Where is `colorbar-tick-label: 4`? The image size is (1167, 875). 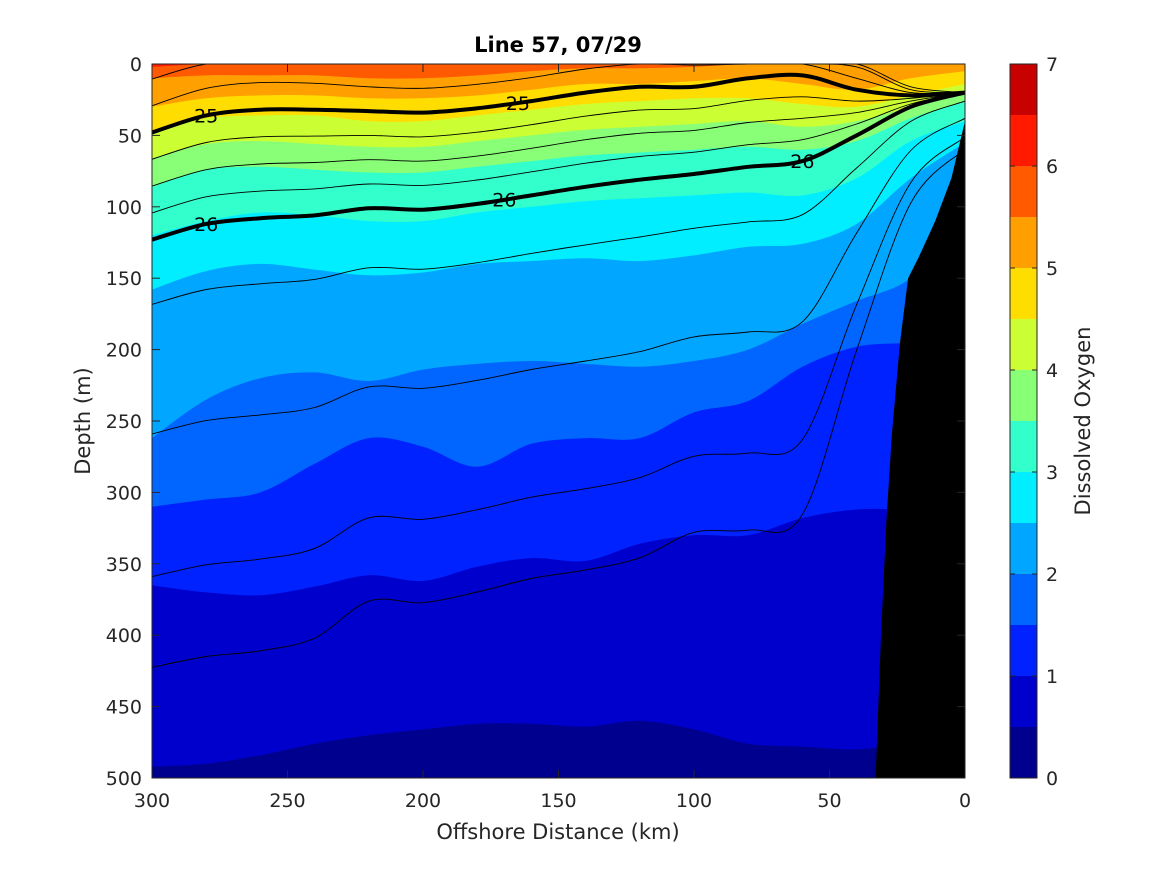 colorbar-tick-label: 4 is located at coordinates (1052, 371).